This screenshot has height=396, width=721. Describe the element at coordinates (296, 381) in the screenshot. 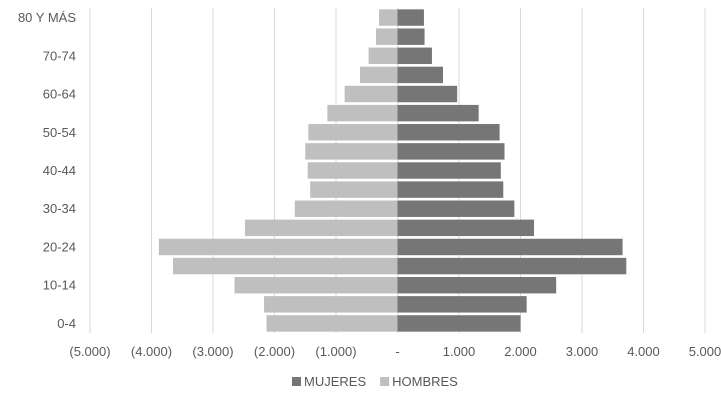

I see `legend-swatch-mujeres` at that location.